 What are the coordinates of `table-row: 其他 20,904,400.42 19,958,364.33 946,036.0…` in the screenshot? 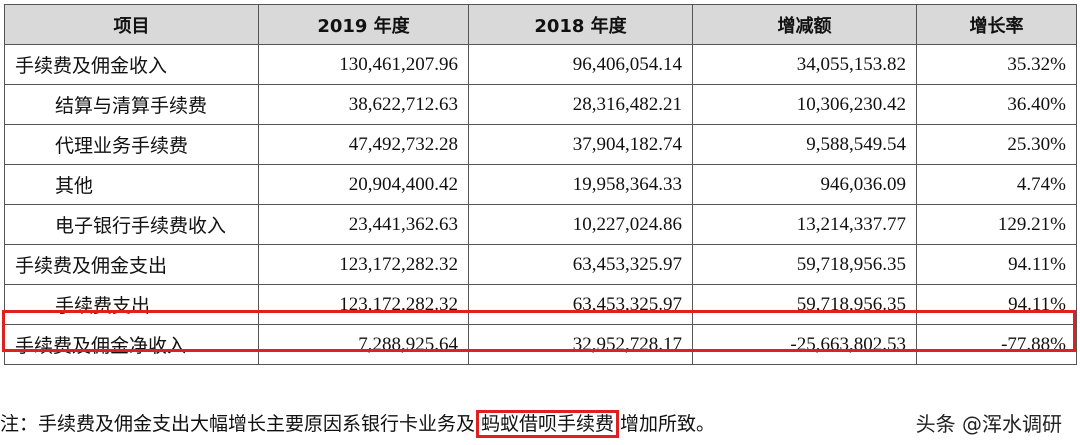 It's located at (540, 184).